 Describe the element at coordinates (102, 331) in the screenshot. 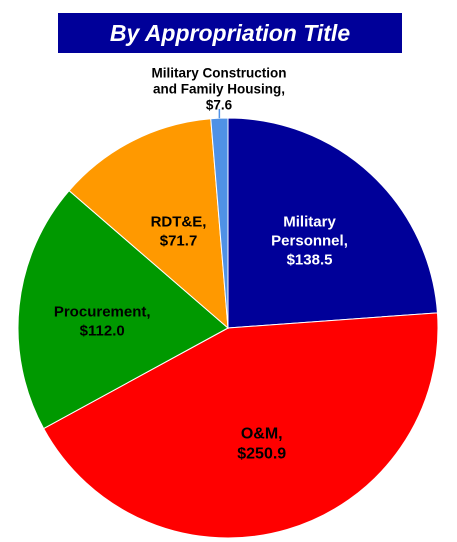

I see `slice-label-line: $112.0` at that location.